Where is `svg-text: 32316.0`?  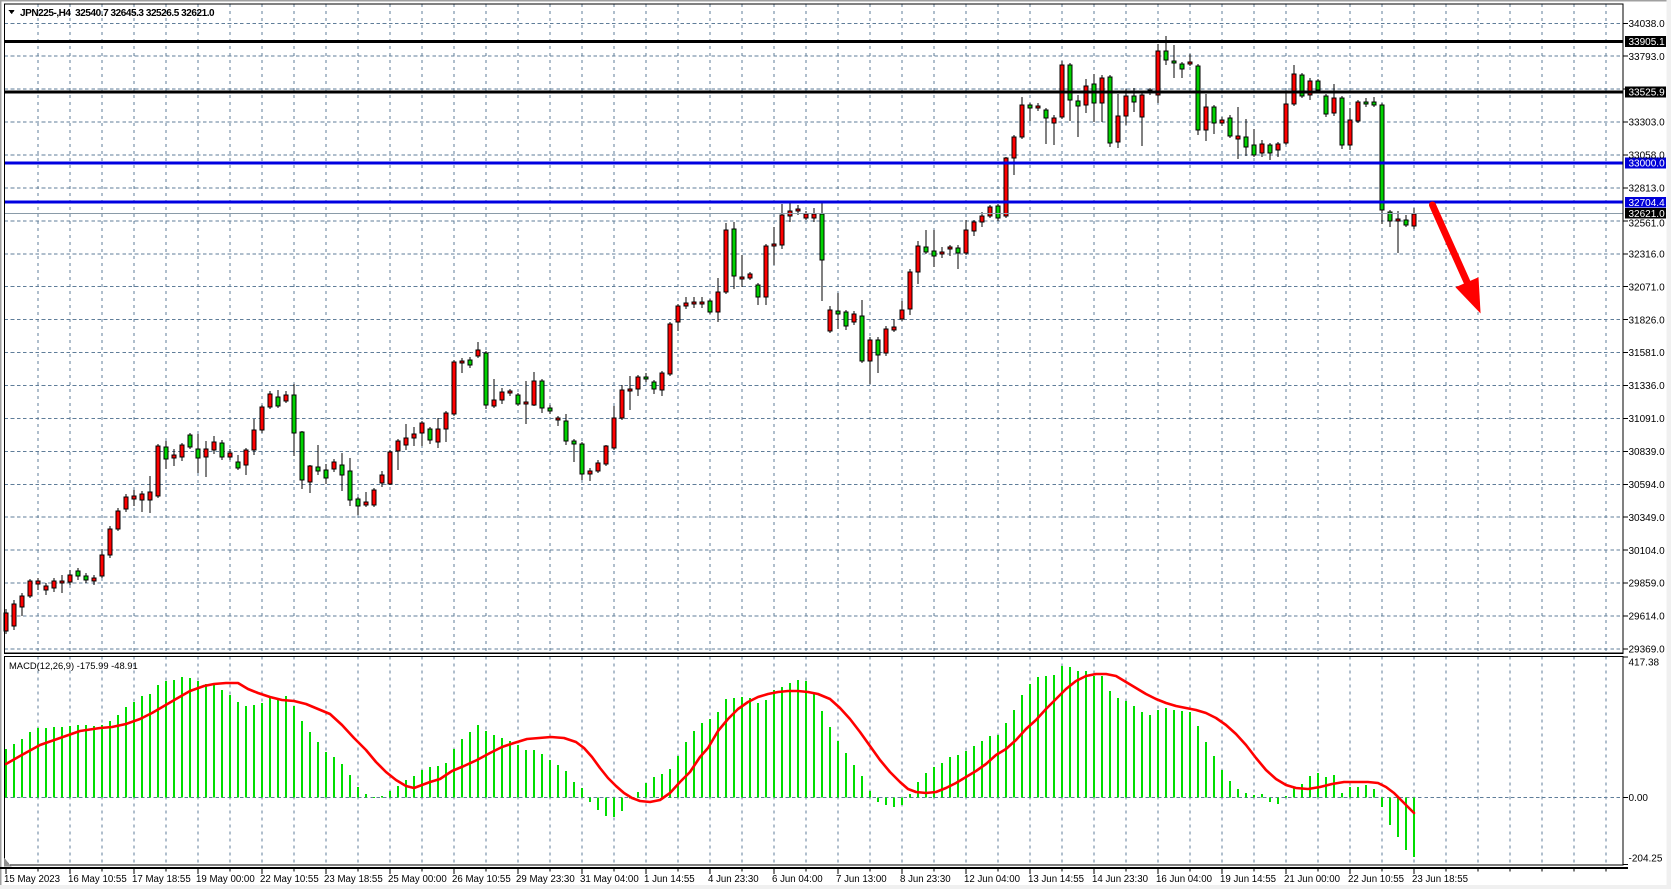
svg-text: 32316.0 is located at coordinates (1647, 254).